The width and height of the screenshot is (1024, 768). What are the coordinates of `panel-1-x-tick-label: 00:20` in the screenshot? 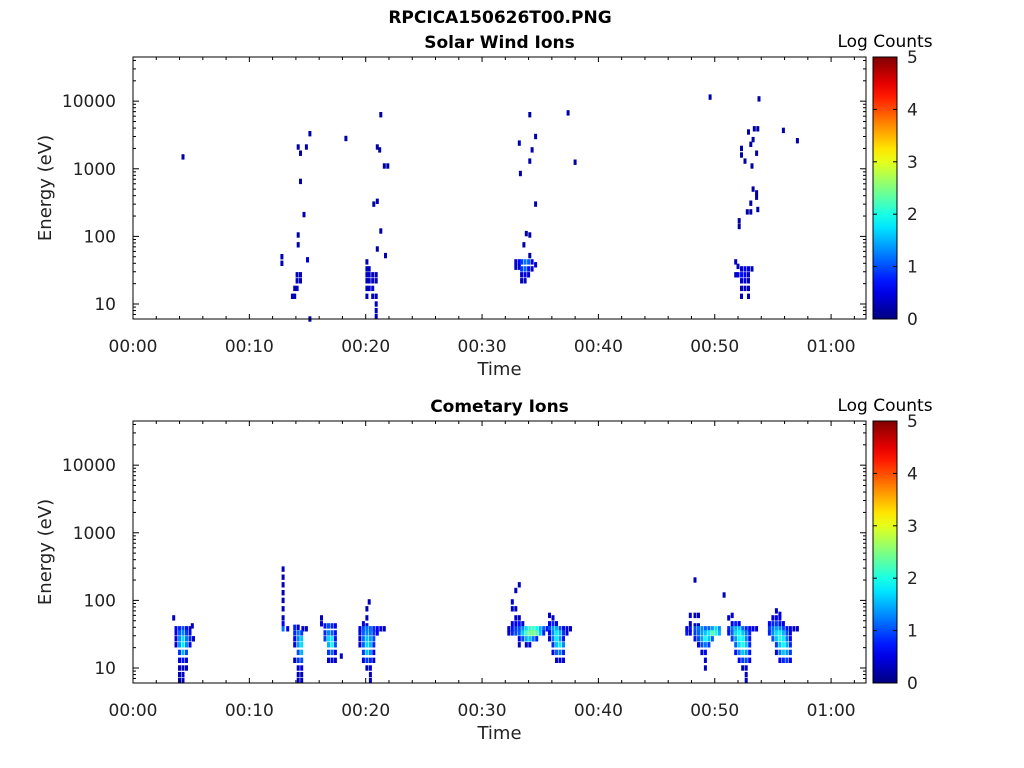 It's located at (365, 347).